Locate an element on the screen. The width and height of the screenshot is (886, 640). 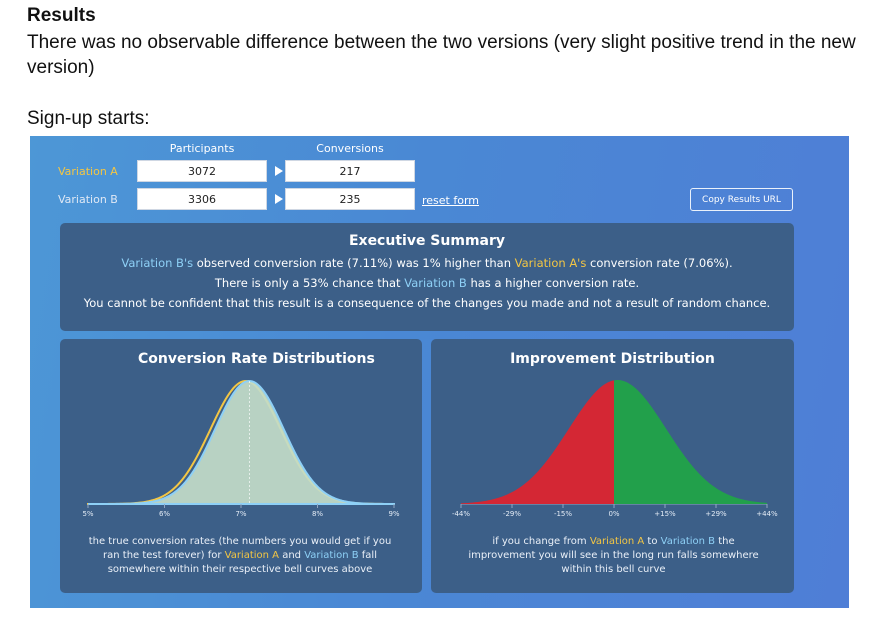
distribution-curve-variation-b is located at coordinates (241, 442).